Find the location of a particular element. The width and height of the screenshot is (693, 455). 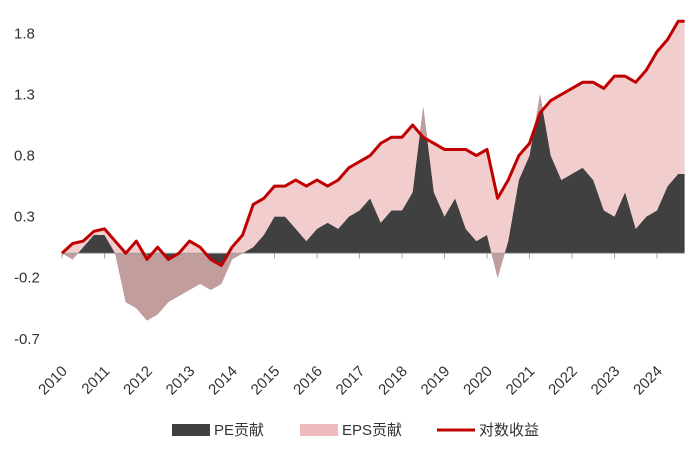

y-tick-label: -0.2 is located at coordinates (27, 278).